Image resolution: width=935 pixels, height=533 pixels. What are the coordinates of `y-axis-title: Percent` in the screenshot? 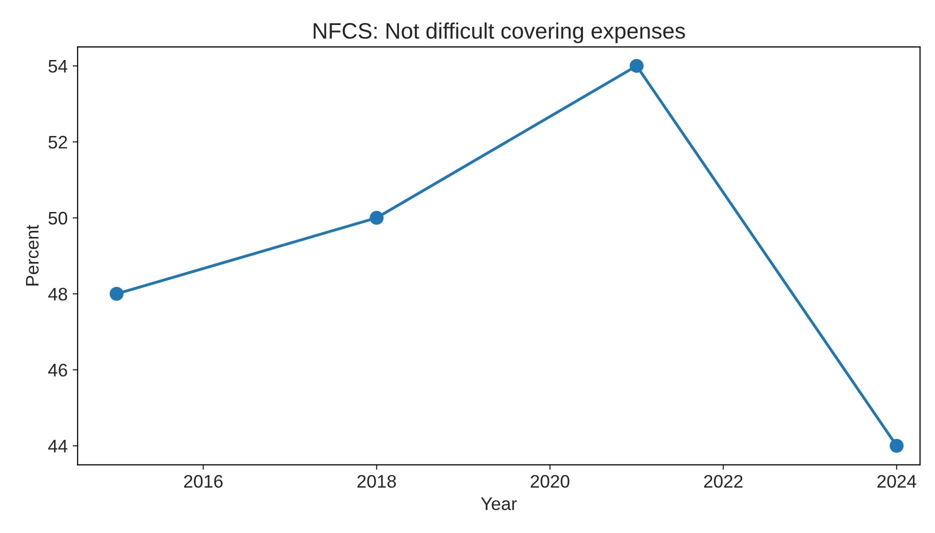 It's located at (32, 255).